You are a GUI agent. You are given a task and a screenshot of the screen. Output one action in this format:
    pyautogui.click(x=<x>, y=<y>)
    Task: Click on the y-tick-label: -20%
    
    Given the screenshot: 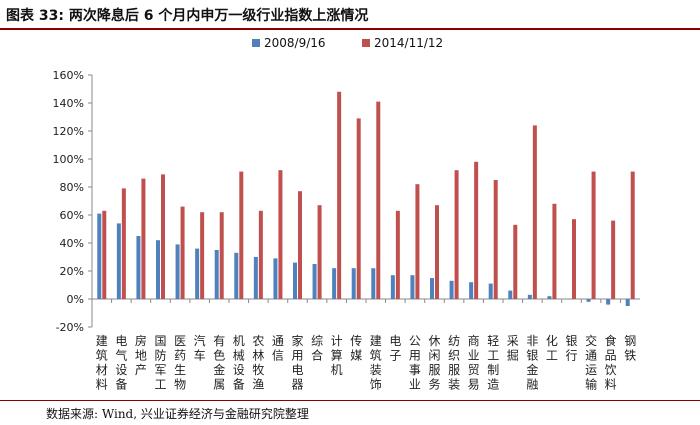 What is the action you would take?
    pyautogui.click(x=70, y=327)
    